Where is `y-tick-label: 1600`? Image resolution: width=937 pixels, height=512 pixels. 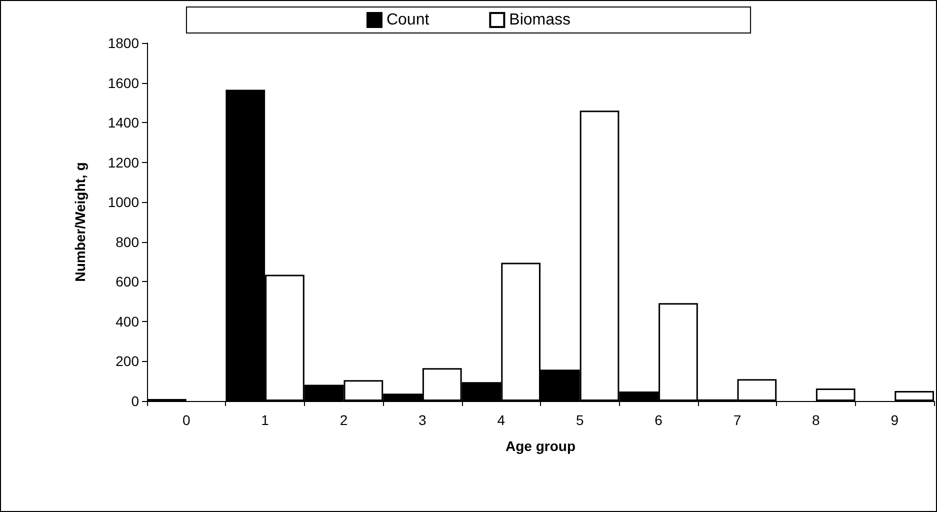
y-tick-label: 1600 is located at coordinates (124, 82).